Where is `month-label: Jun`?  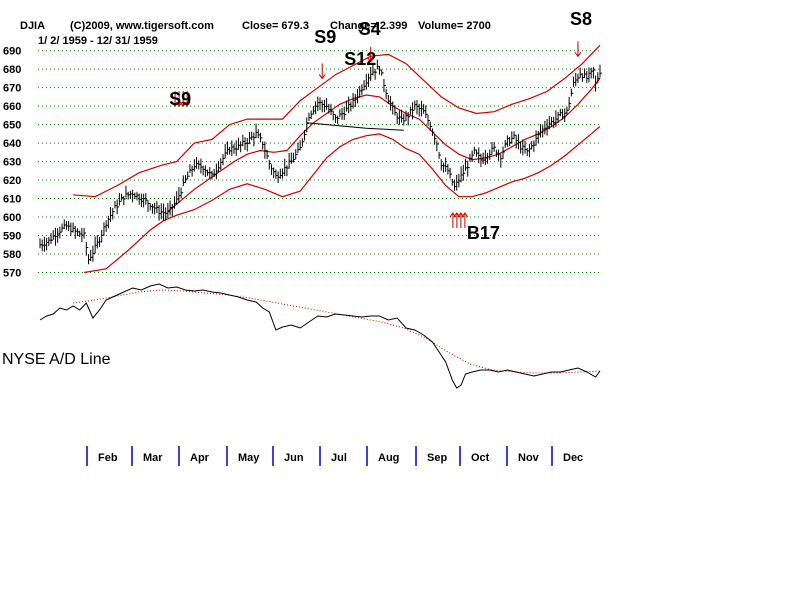 month-label: Jun is located at coordinates (294, 458).